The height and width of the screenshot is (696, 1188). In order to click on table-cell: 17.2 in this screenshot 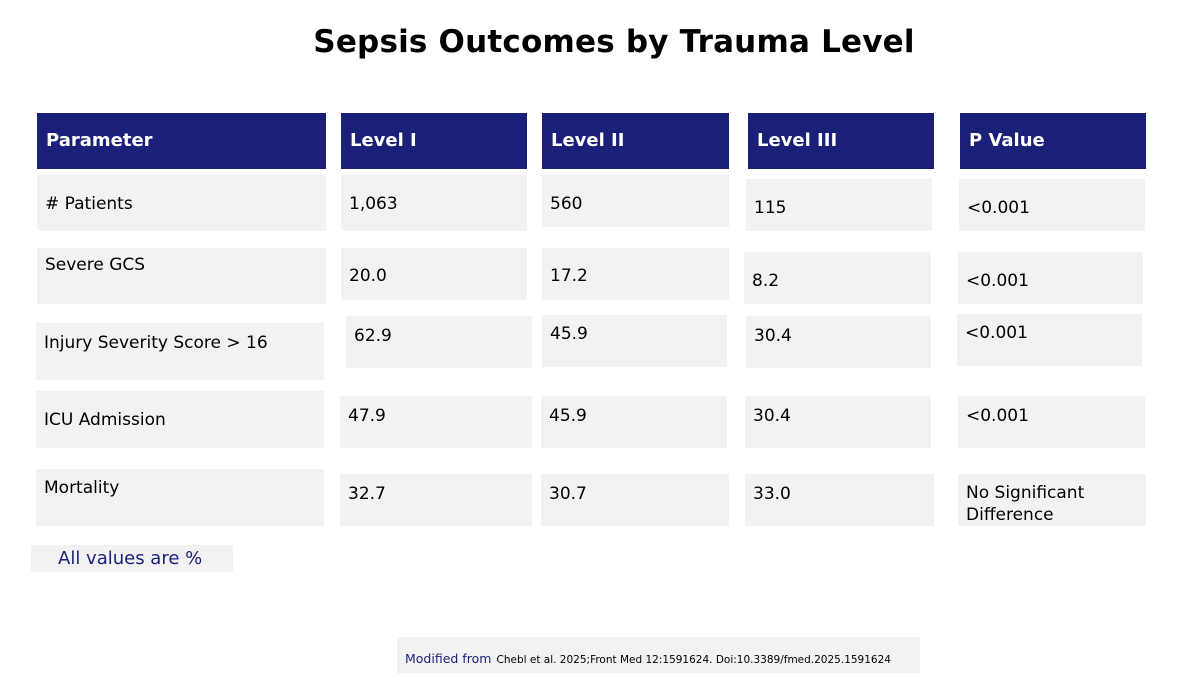, I will do `click(635, 274)`.